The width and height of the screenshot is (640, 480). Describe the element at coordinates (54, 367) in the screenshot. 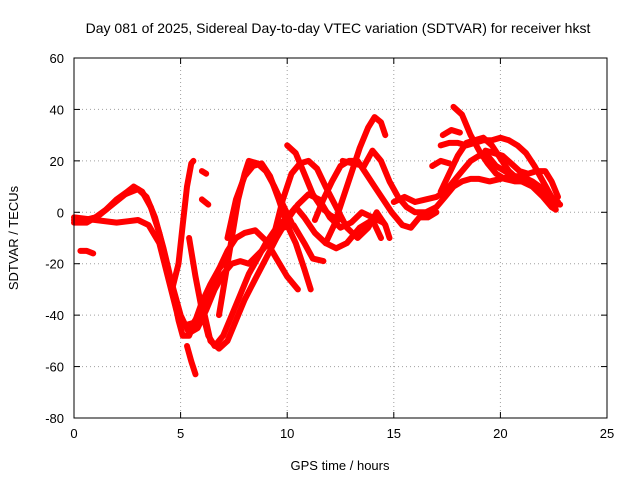

I see `y-tick-label: -60` at that location.